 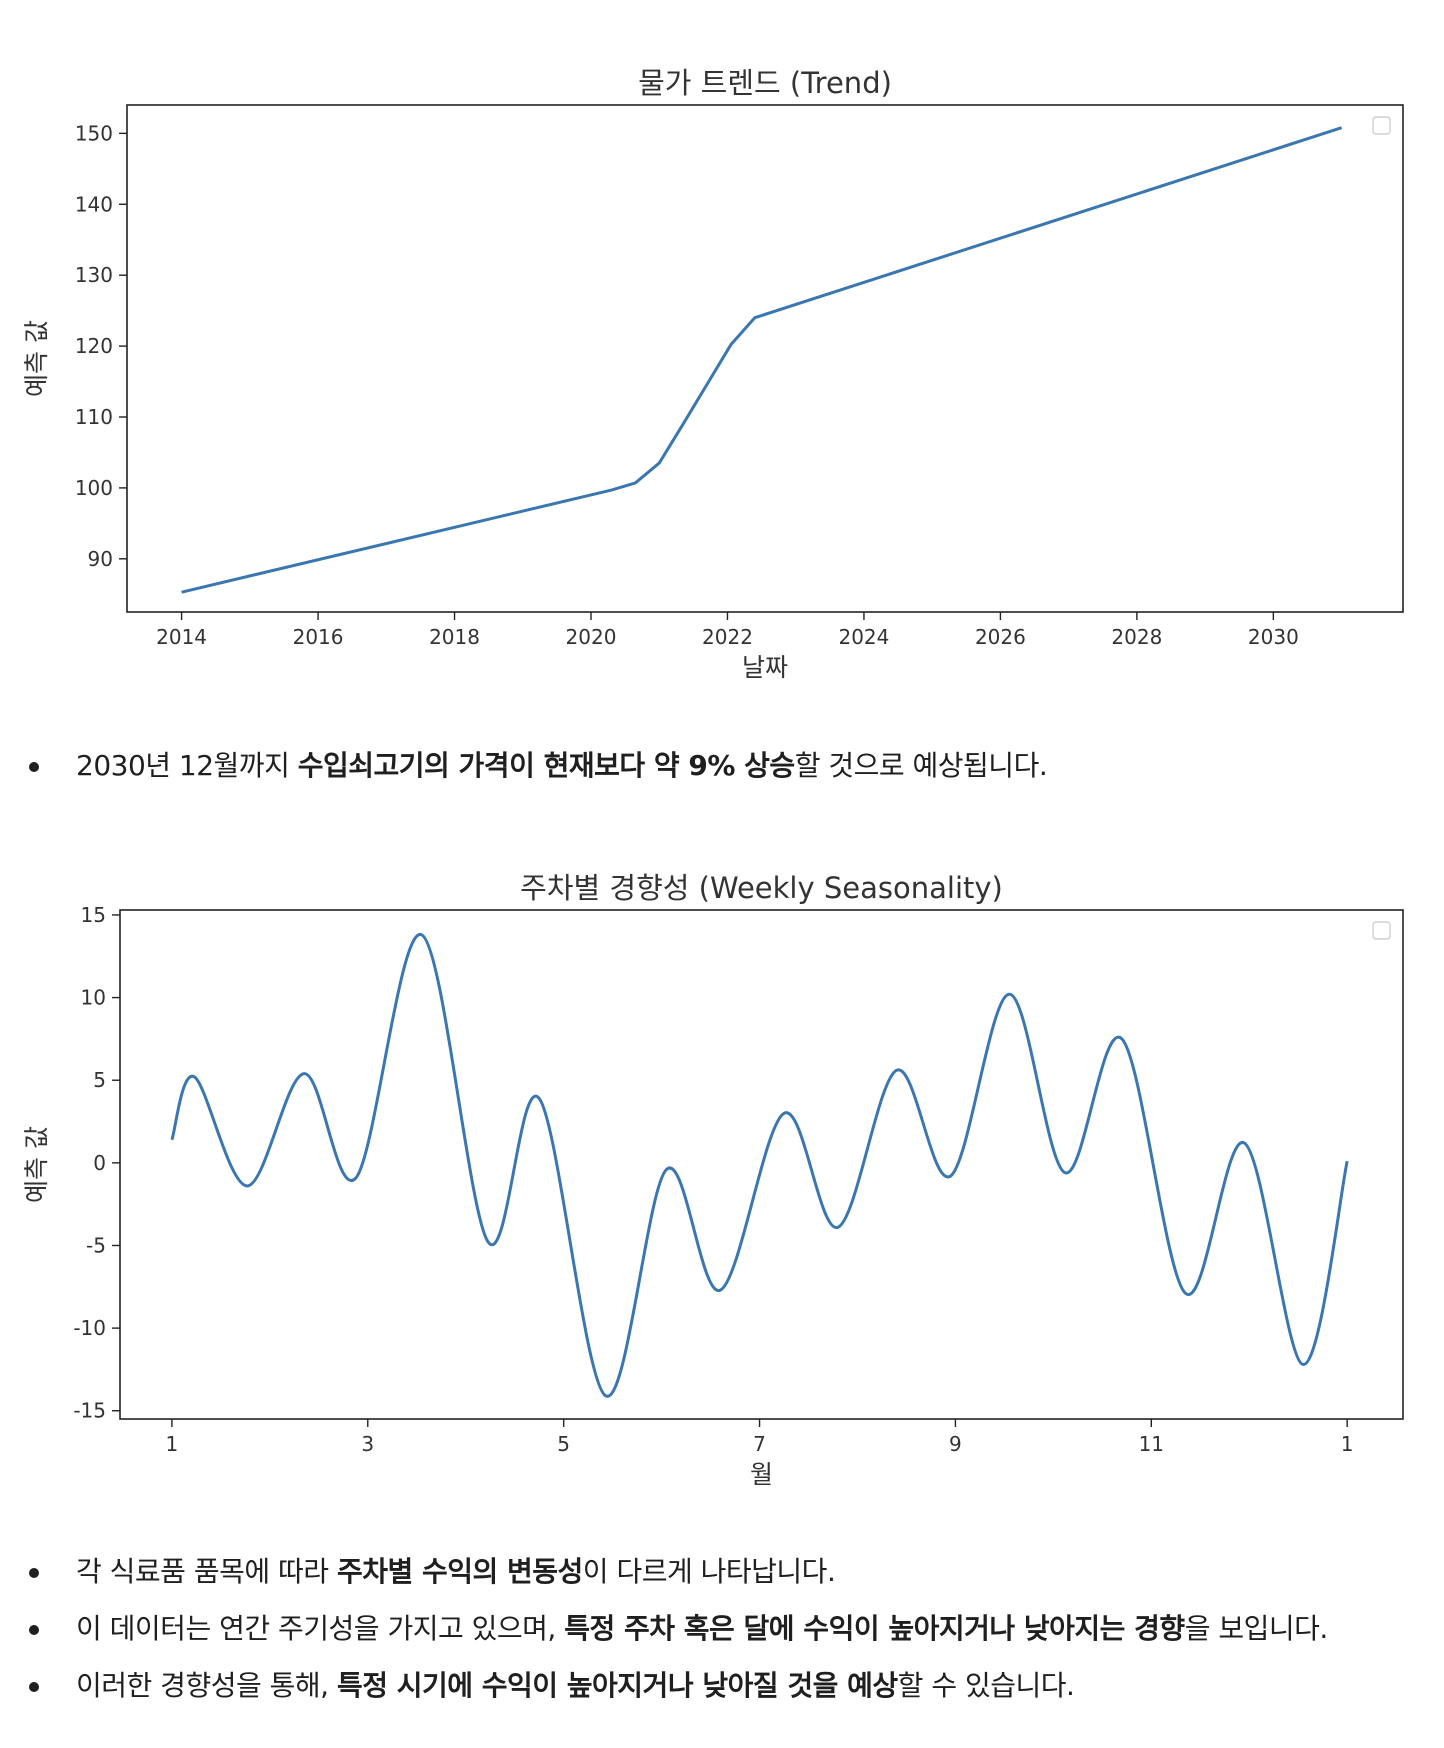 I want to click on note-emphasis: 특정 주차 혹은 달에 수익이 높아지거나 낮아지는 경향, so click(x=874, y=1628).